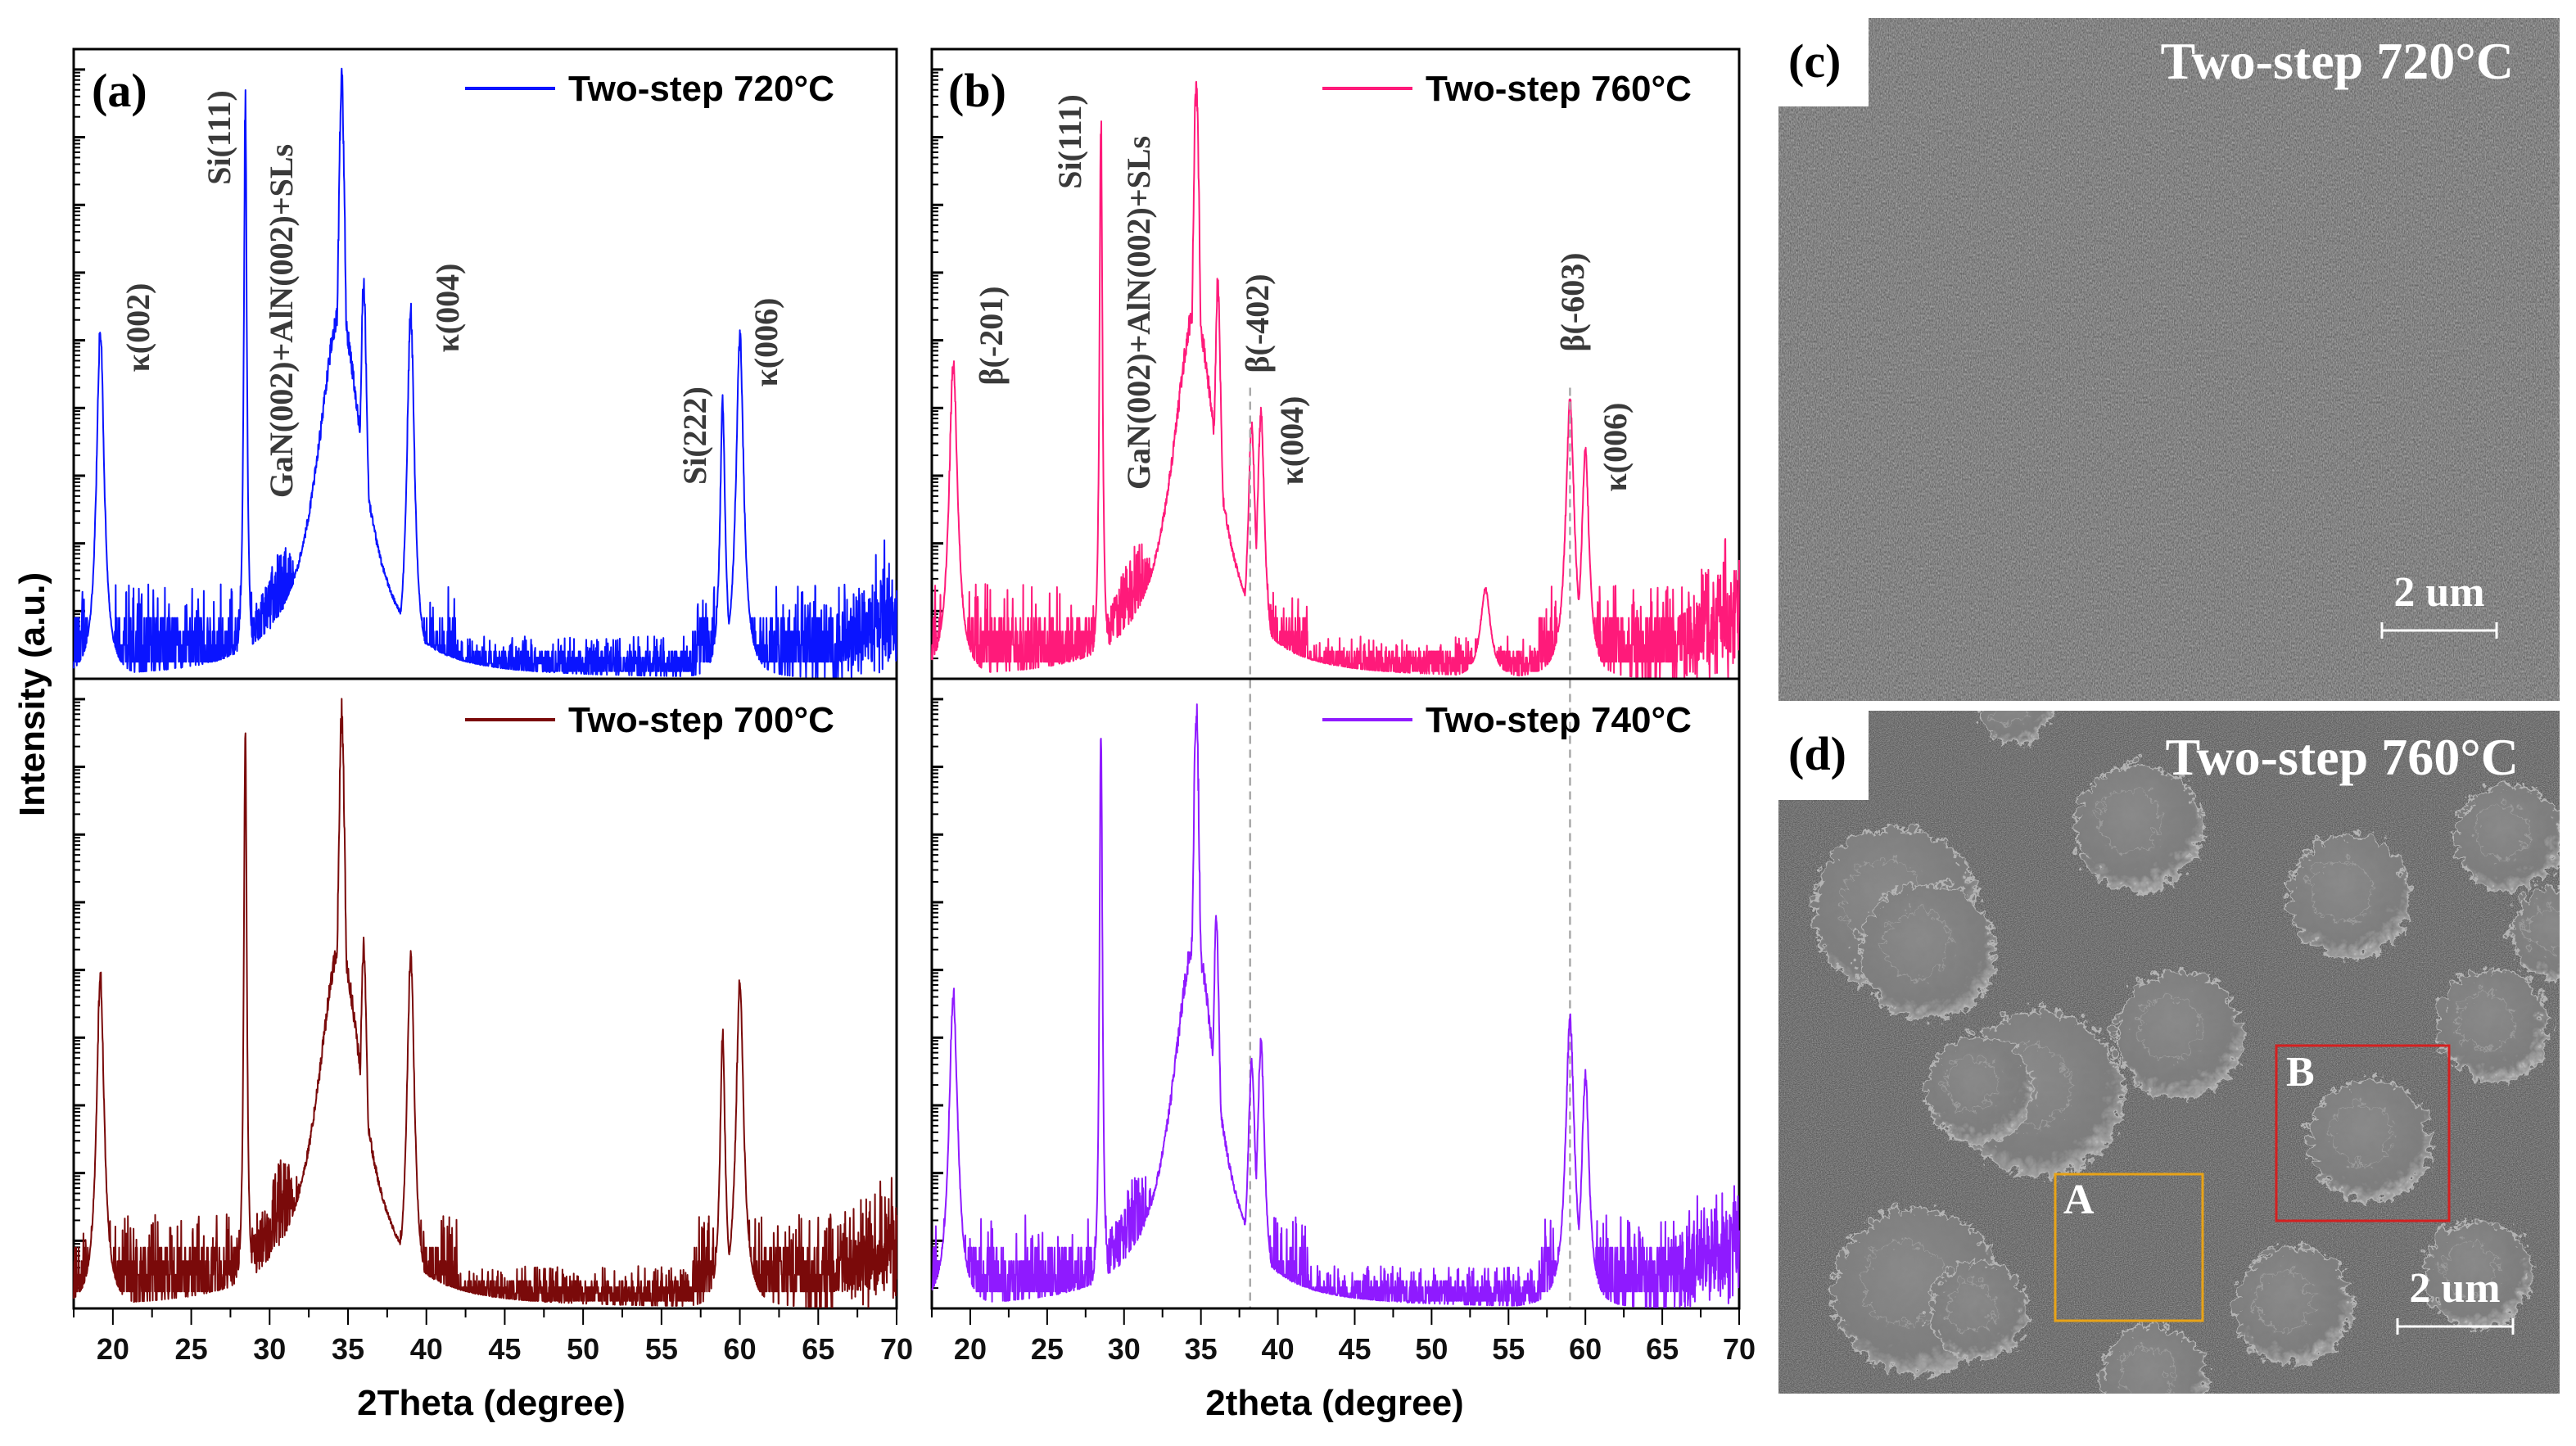 Image resolution: width=2576 pixels, height=1446 pixels. I want to click on panel-label-a: (a), so click(119, 91).